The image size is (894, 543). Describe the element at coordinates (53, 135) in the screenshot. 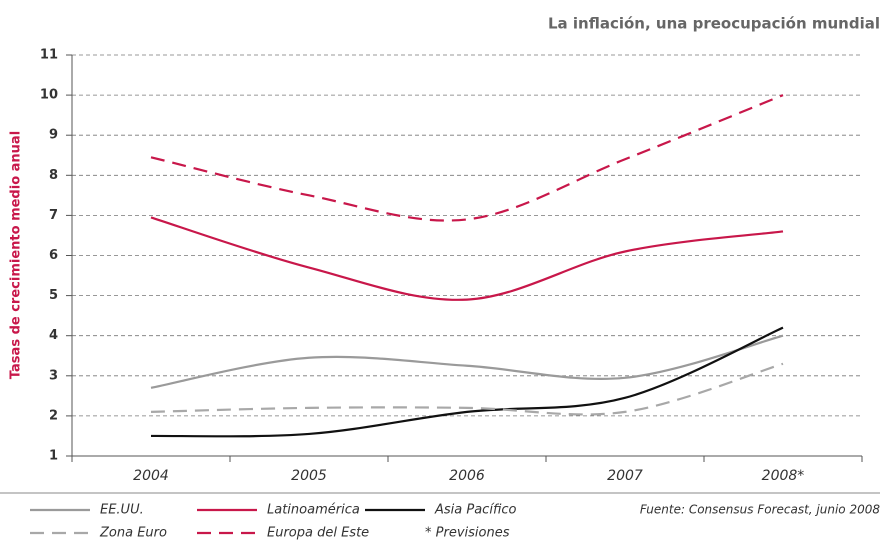

I see `y-tick-label: 9` at that location.